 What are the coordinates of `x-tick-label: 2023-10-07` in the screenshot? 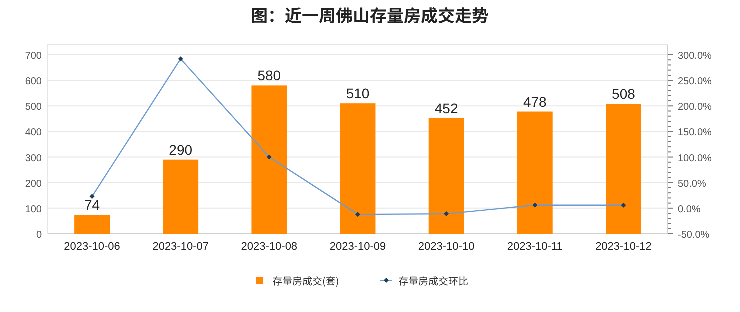 It's located at (180, 247).